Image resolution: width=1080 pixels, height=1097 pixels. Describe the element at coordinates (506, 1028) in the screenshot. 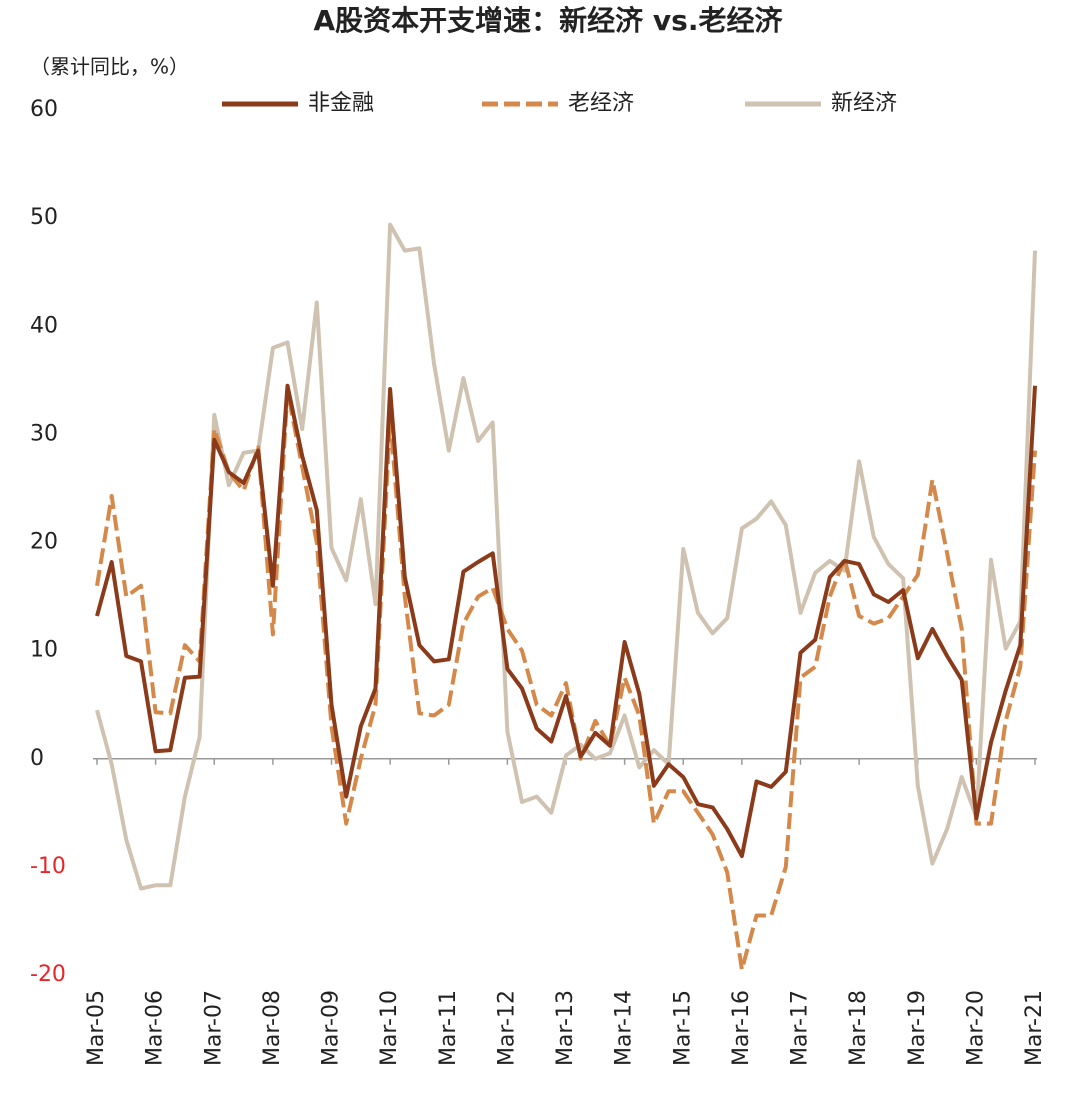

I see `x-tick-label: Mar-12` at that location.